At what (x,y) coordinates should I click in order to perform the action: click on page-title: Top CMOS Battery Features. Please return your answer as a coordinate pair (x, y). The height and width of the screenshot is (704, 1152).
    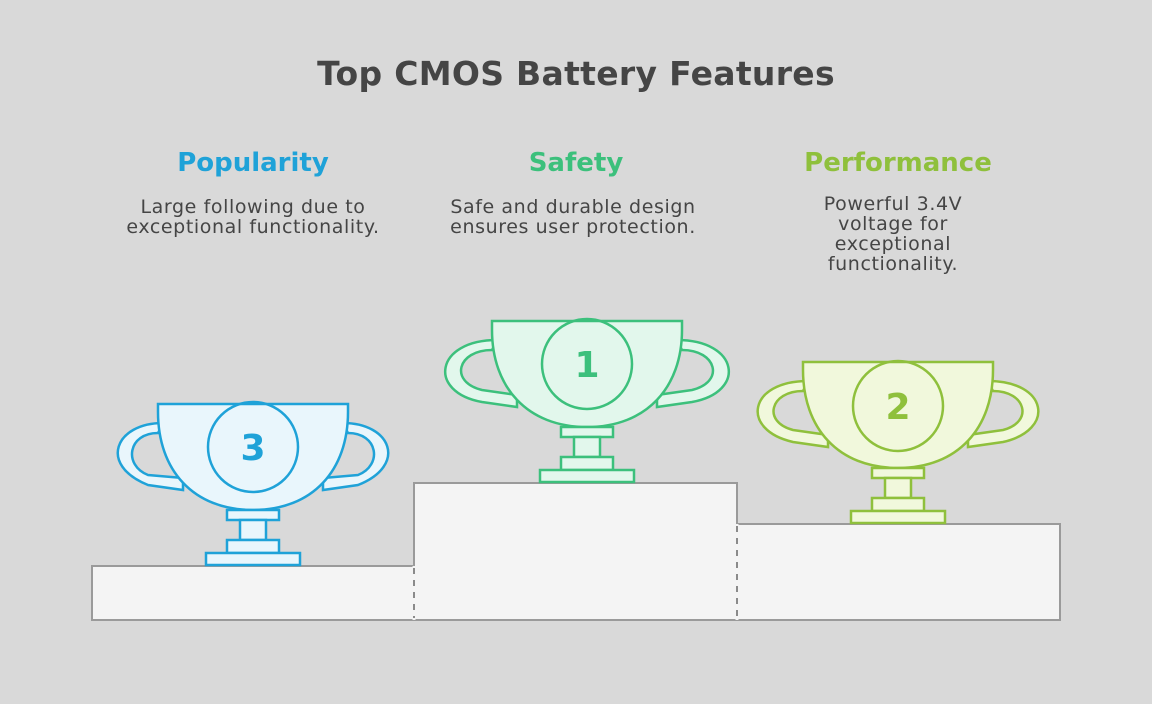
    Looking at the image, I should click on (576, 73).